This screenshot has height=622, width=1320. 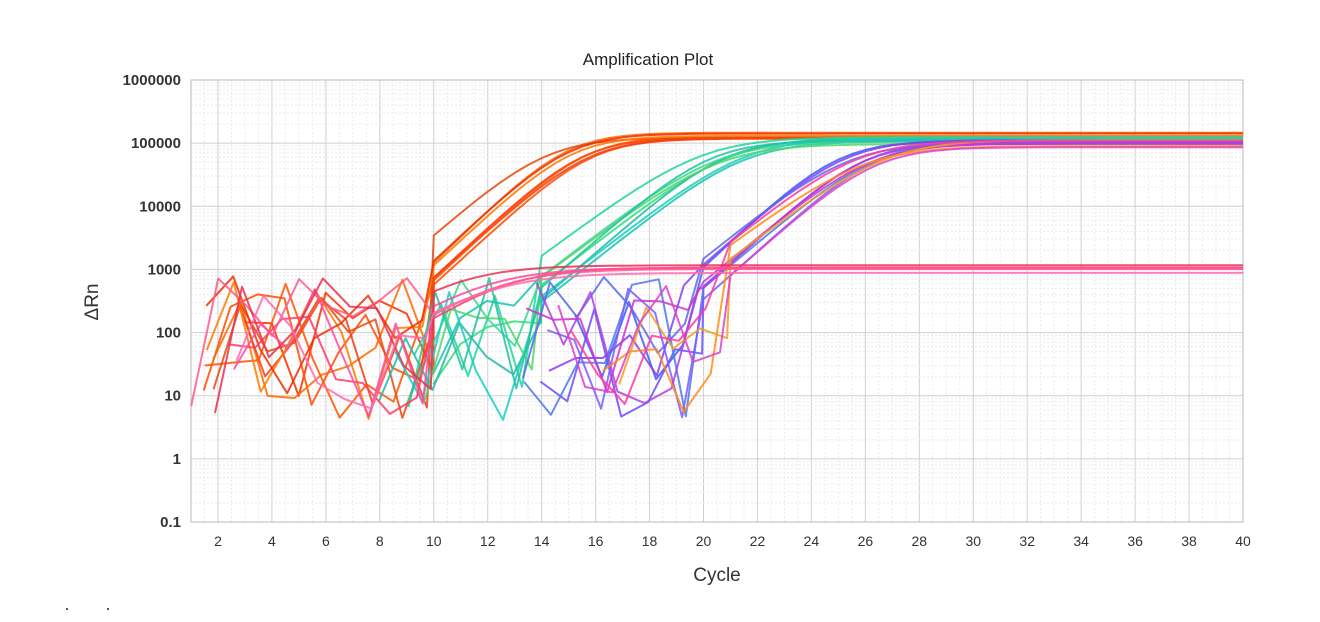 What do you see at coordinates (218, 541) in the screenshot?
I see `x-tick-label: 2` at bounding box center [218, 541].